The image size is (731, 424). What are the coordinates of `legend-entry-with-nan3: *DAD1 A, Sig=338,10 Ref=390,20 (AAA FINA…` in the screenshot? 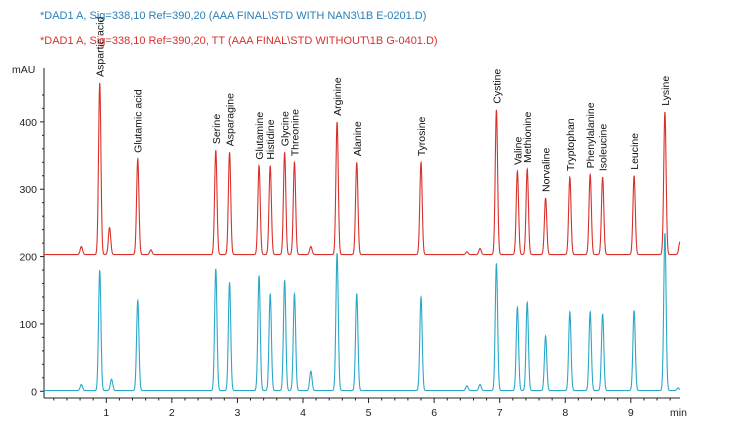 It's located at (233, 16).